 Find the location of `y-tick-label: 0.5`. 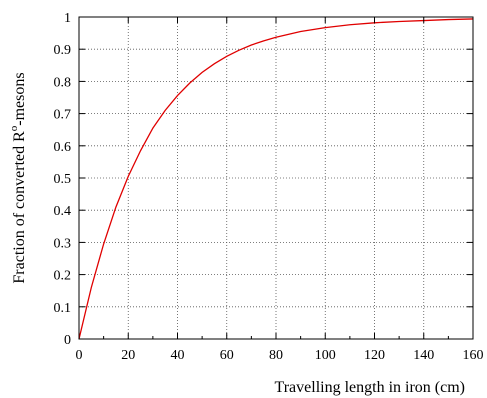

y-tick-label: 0.5 is located at coordinates (63, 179).